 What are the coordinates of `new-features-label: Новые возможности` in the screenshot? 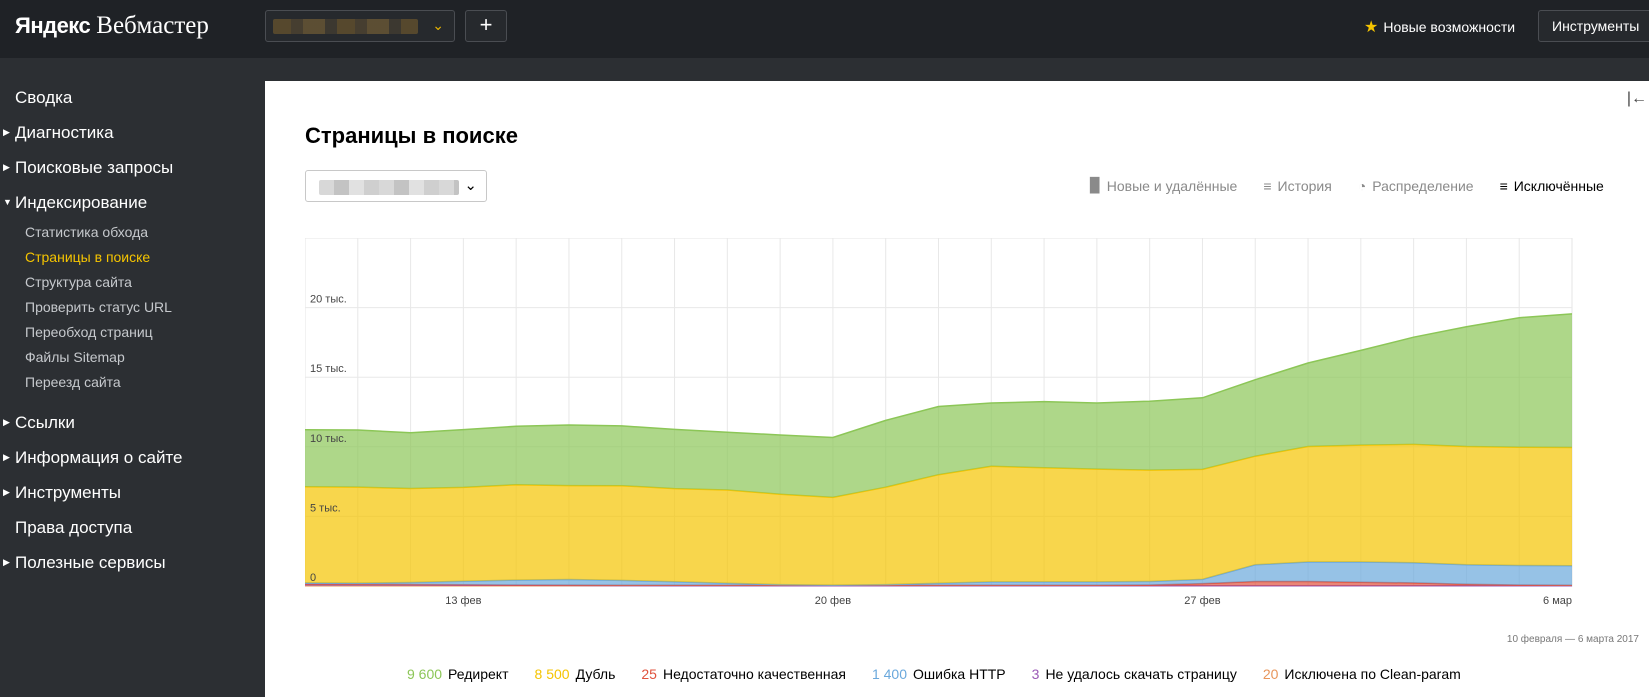 It's located at (1449, 27).